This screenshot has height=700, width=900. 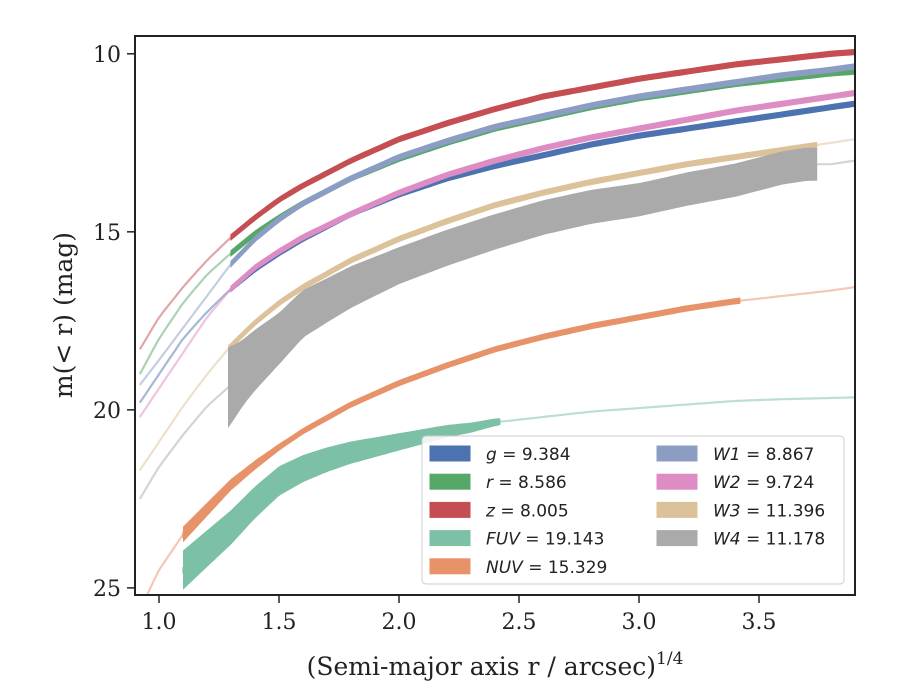 What do you see at coordinates (639, 622) in the screenshot?
I see `x-tick-label: 3.0` at bounding box center [639, 622].